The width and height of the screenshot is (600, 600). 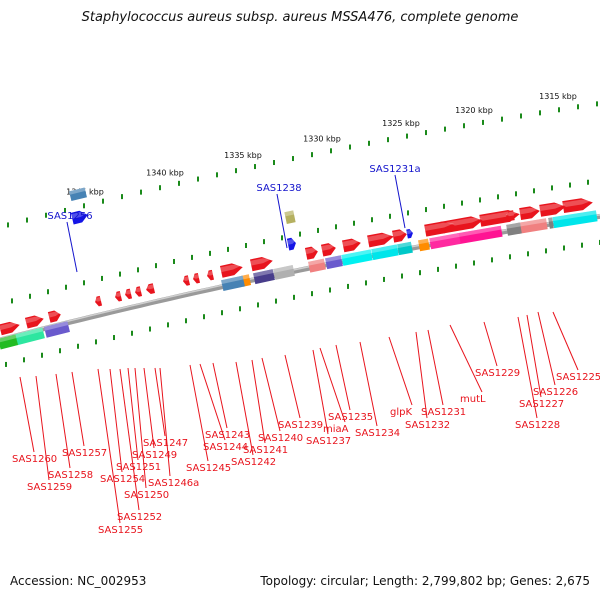 What do you see at coordinates (120, 530) in the screenshot?
I see `gene-label: SAS1255` at bounding box center [120, 530].